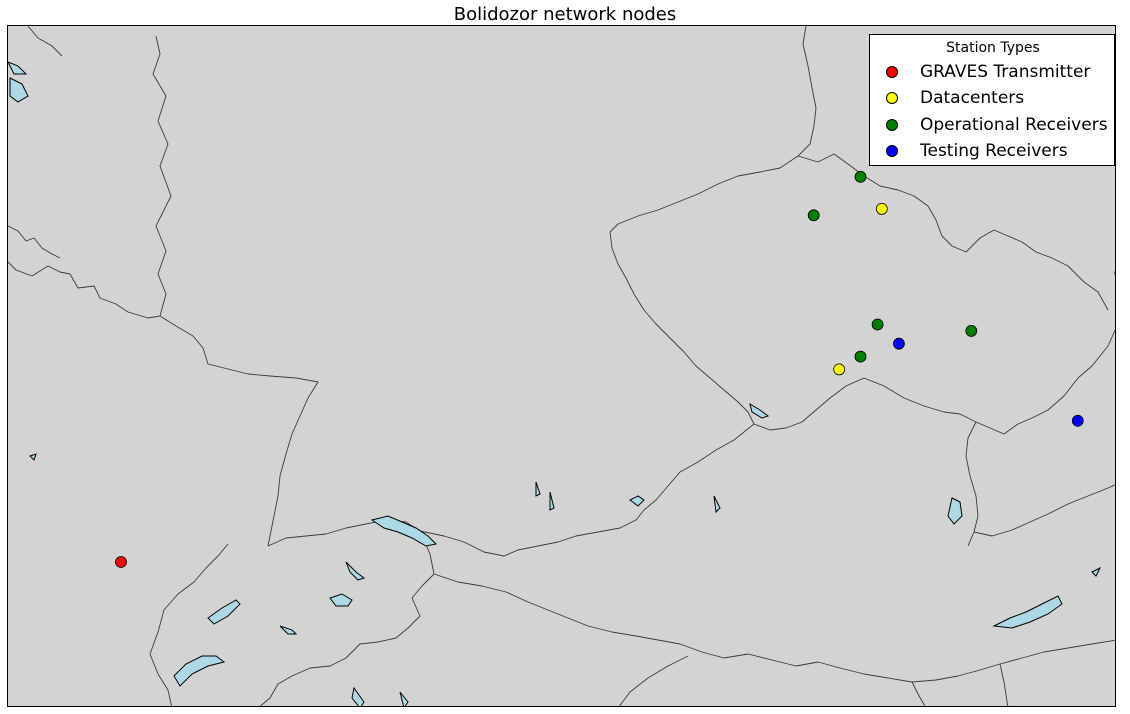 The height and width of the screenshot is (714, 1130). What do you see at coordinates (759, 410) in the screenshot?
I see `lake-lipno` at bounding box center [759, 410].